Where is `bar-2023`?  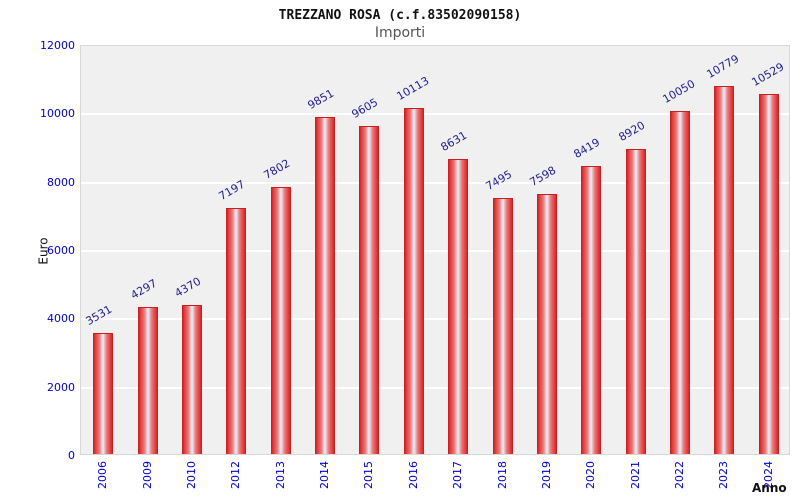
bar-2023 is located at coordinates (724, 269).